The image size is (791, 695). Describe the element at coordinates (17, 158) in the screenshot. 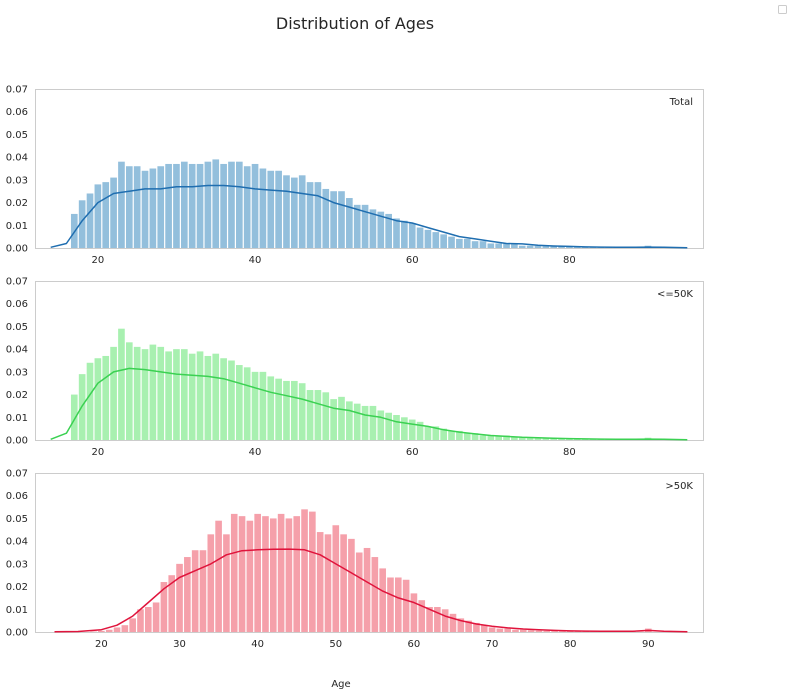

I see `y-tick-label: 0.04` at that location.